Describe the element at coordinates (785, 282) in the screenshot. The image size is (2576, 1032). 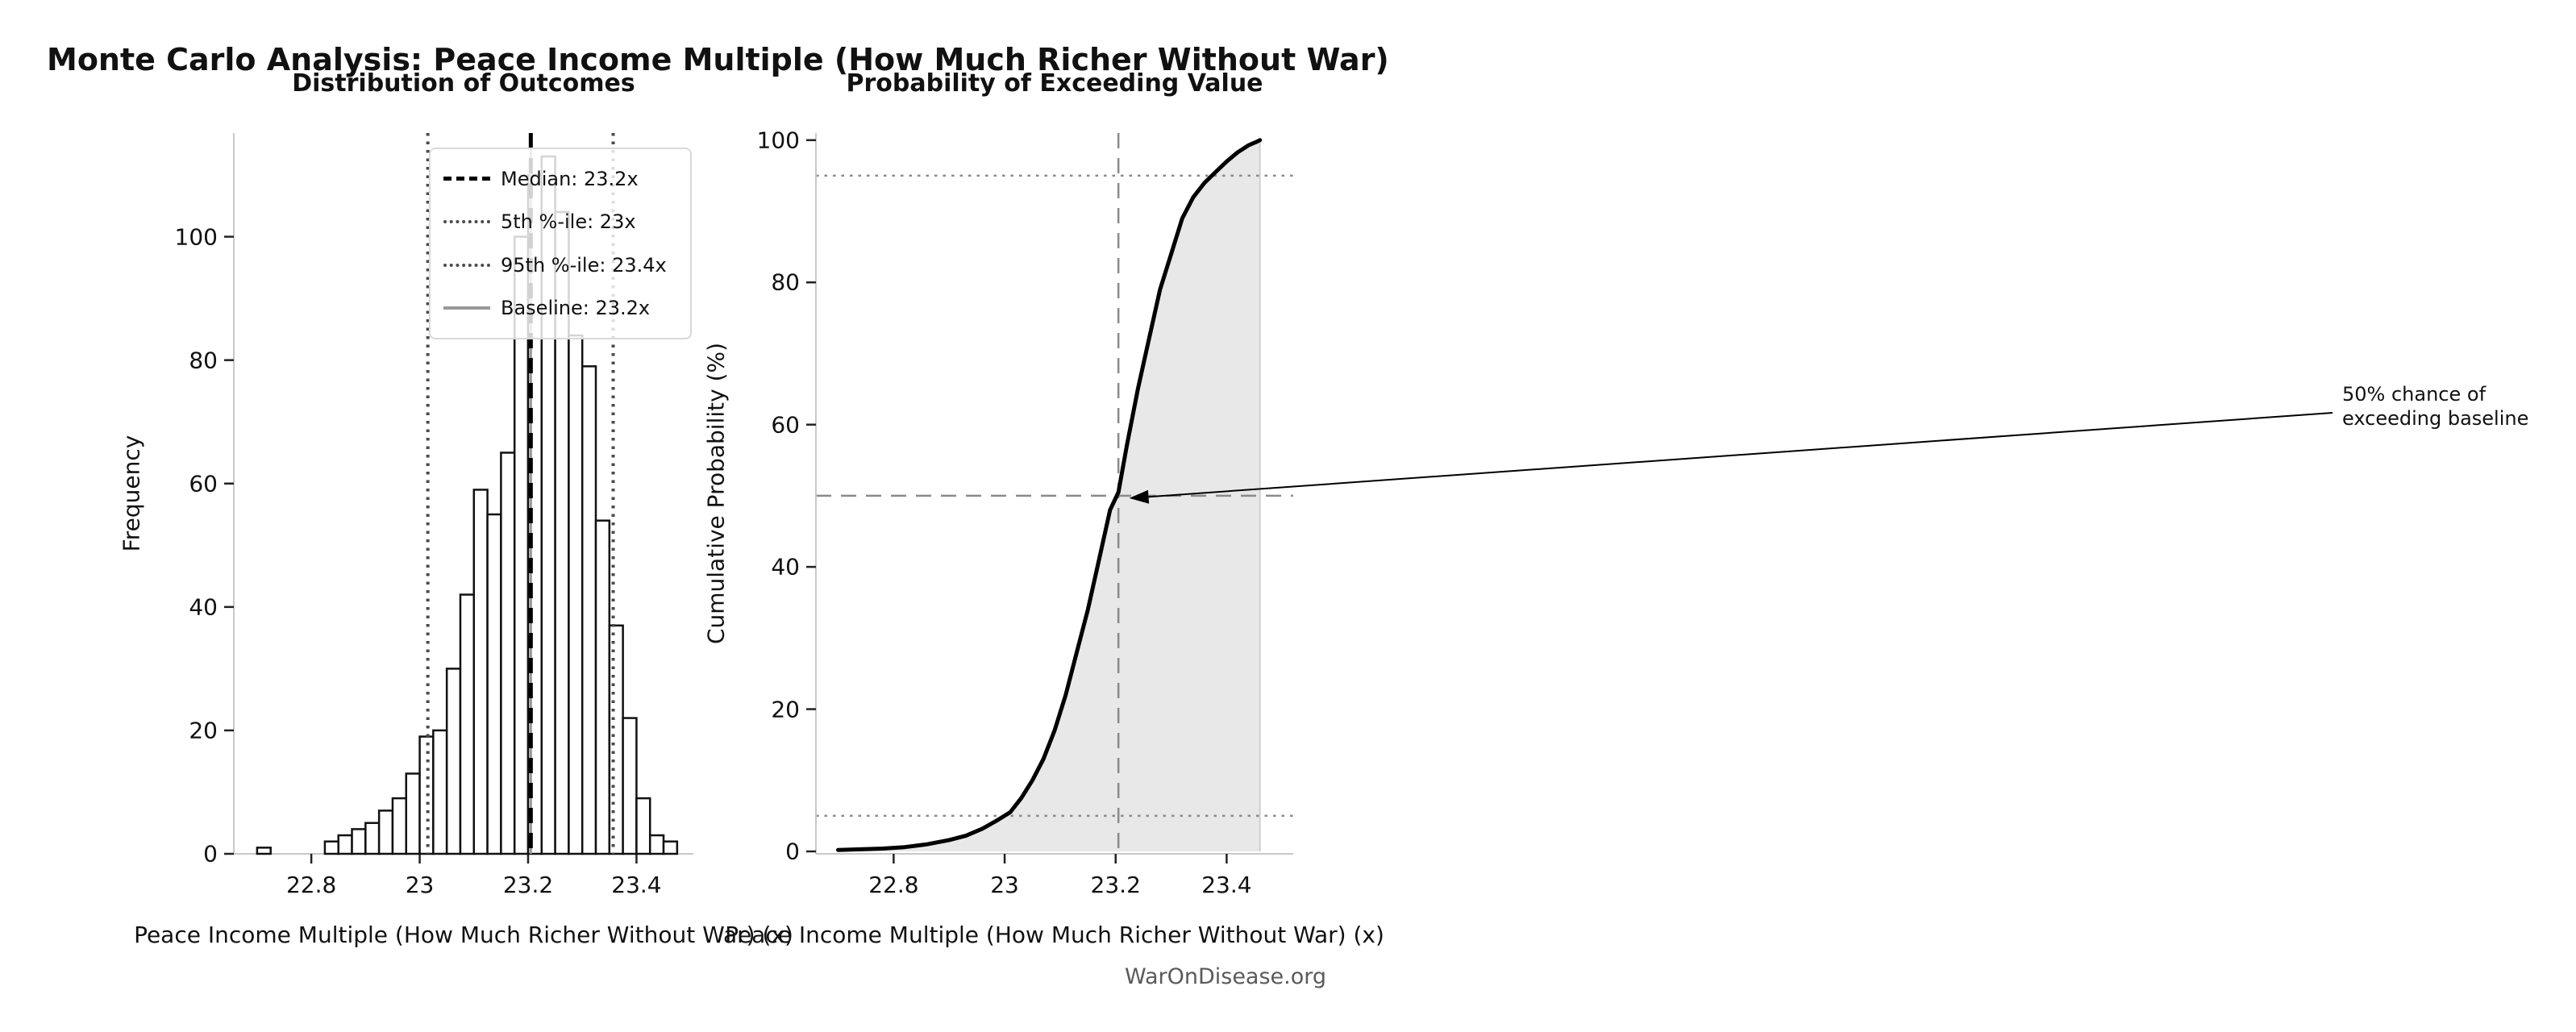
I see `cdf-y-tick-label: 80` at that location.